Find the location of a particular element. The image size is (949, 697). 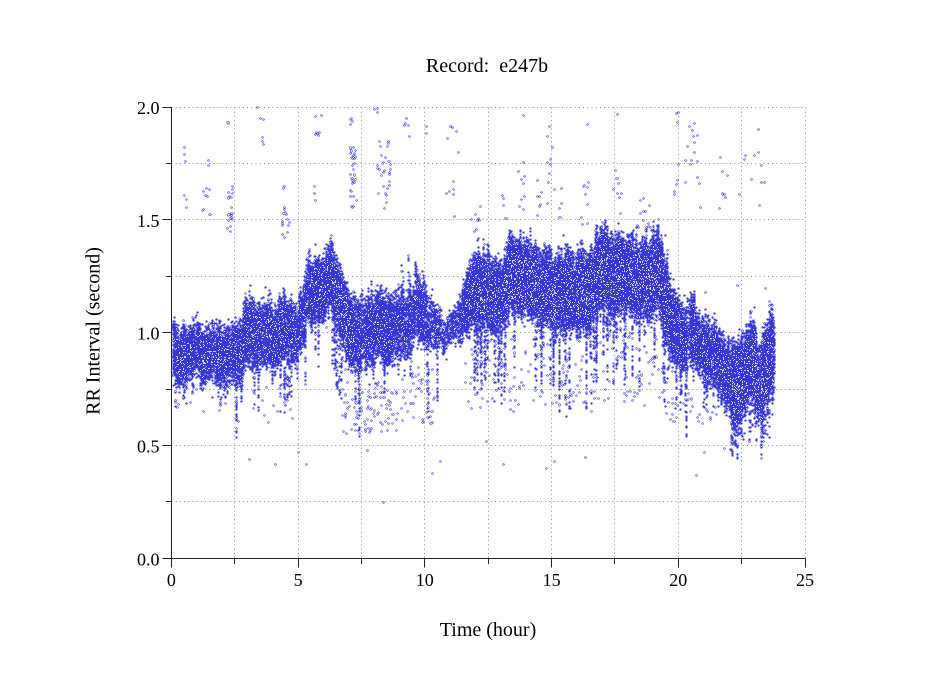

svg-text: 5 is located at coordinates (298, 580).